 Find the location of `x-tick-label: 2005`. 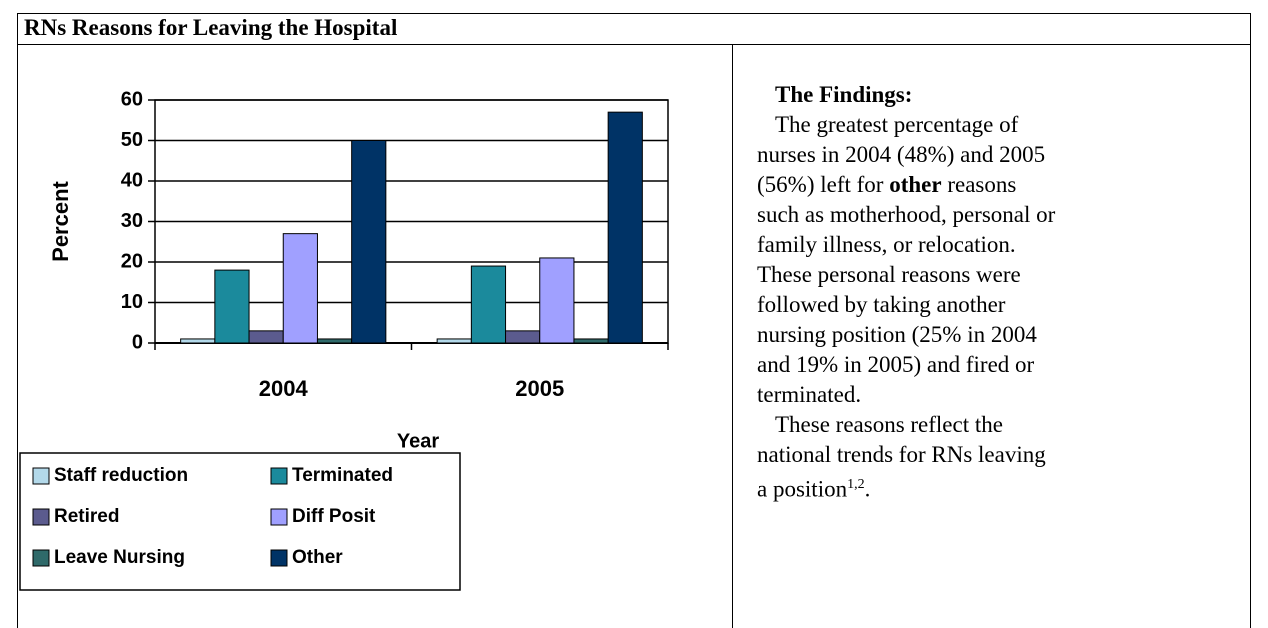

x-tick-label: 2005 is located at coordinates (539, 388).